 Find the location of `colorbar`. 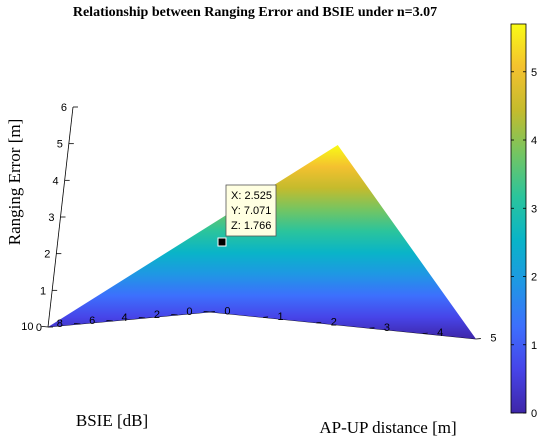

colorbar is located at coordinates (518, 218).